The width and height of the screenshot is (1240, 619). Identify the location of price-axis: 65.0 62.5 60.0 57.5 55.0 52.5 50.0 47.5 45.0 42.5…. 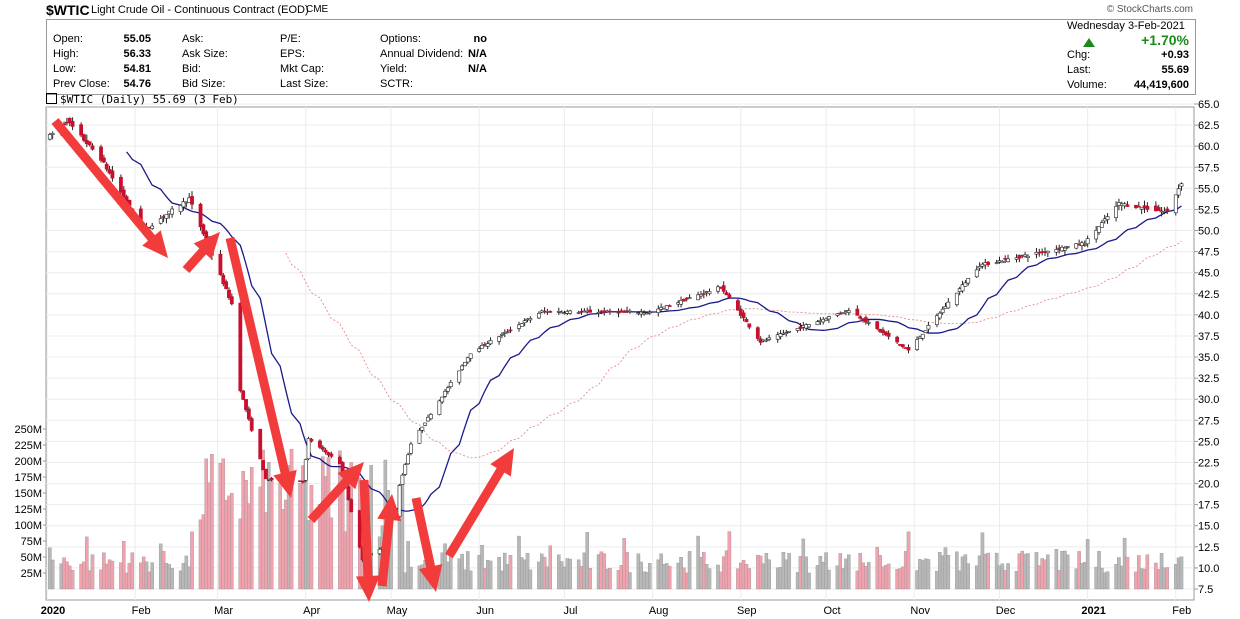
(1206, 347).